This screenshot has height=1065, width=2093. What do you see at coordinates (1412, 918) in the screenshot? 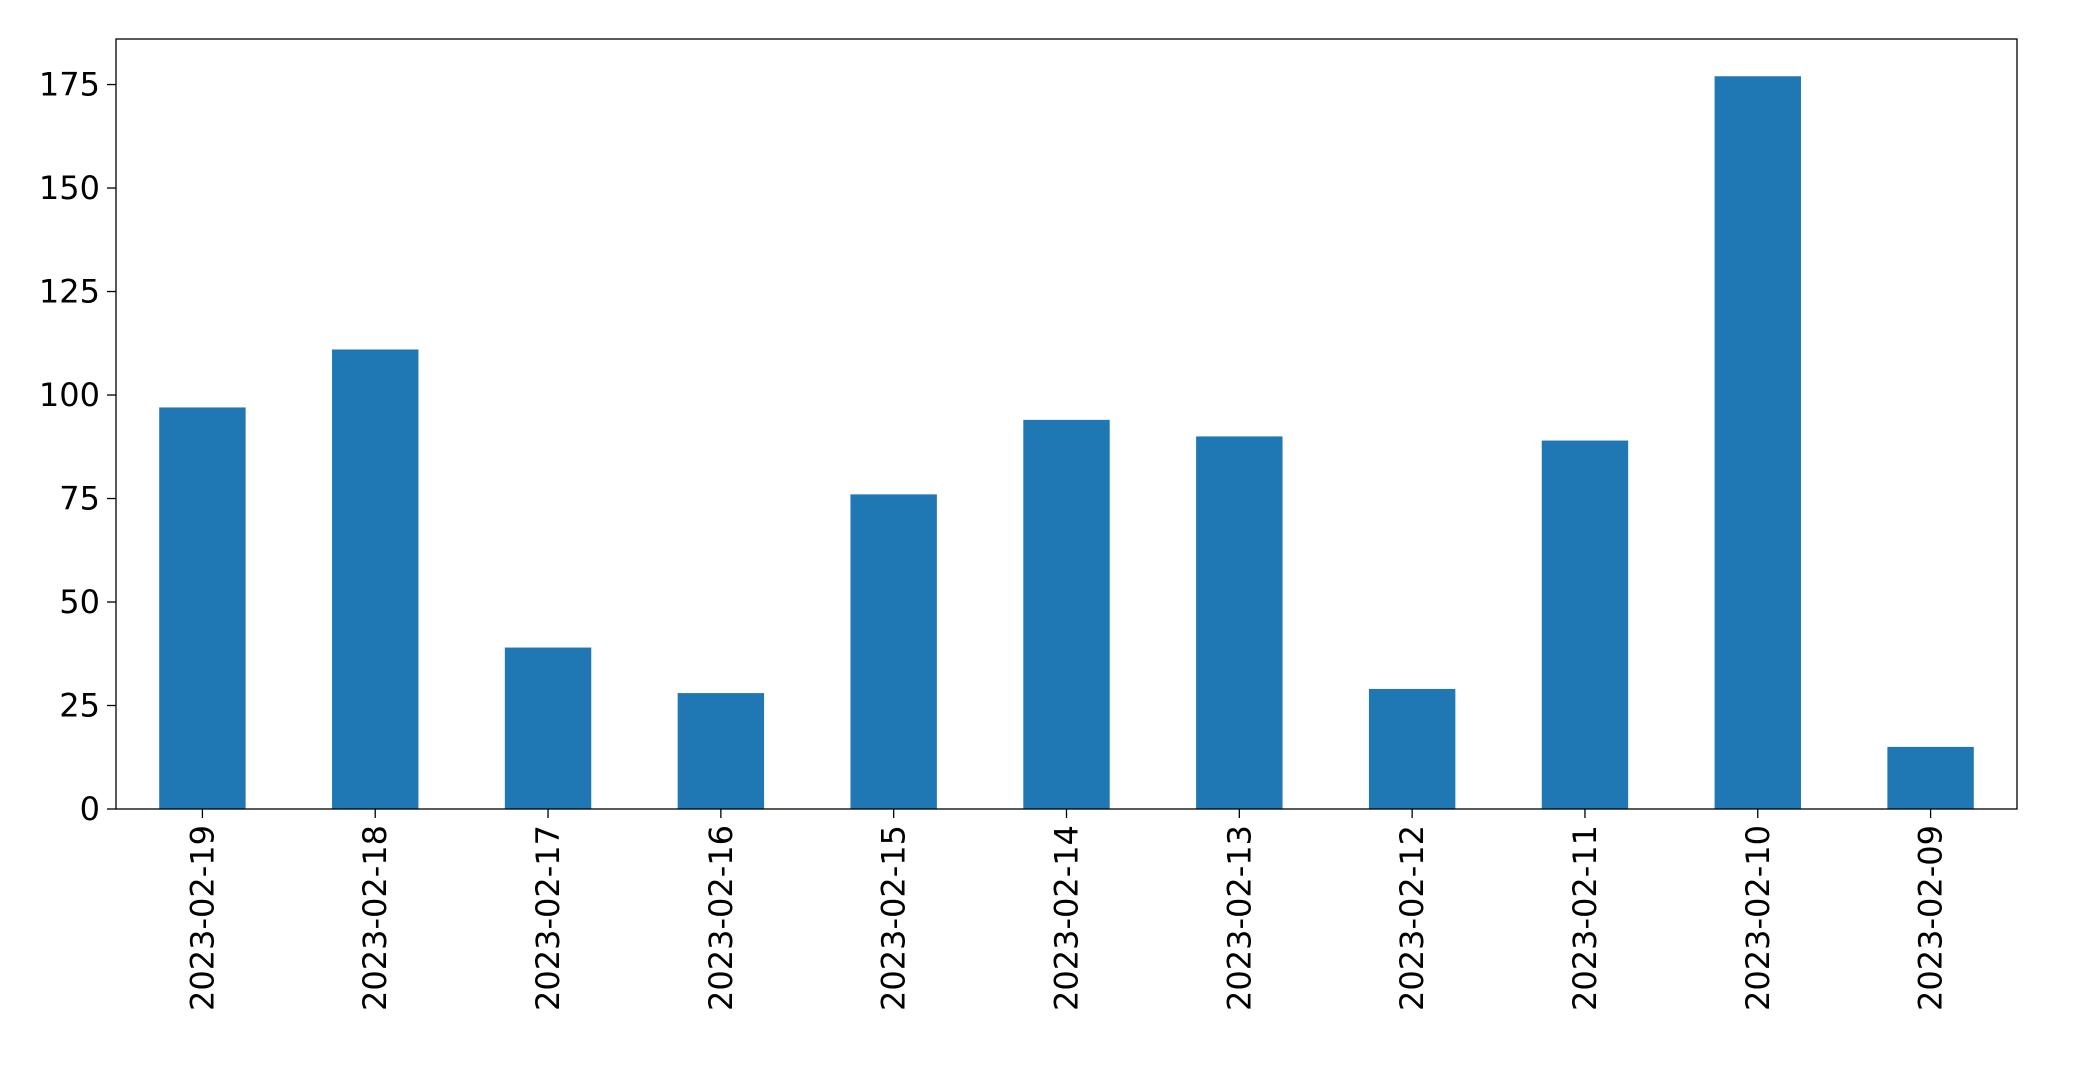
I see `x-tick-label: 2023-02-12` at bounding box center [1412, 918].